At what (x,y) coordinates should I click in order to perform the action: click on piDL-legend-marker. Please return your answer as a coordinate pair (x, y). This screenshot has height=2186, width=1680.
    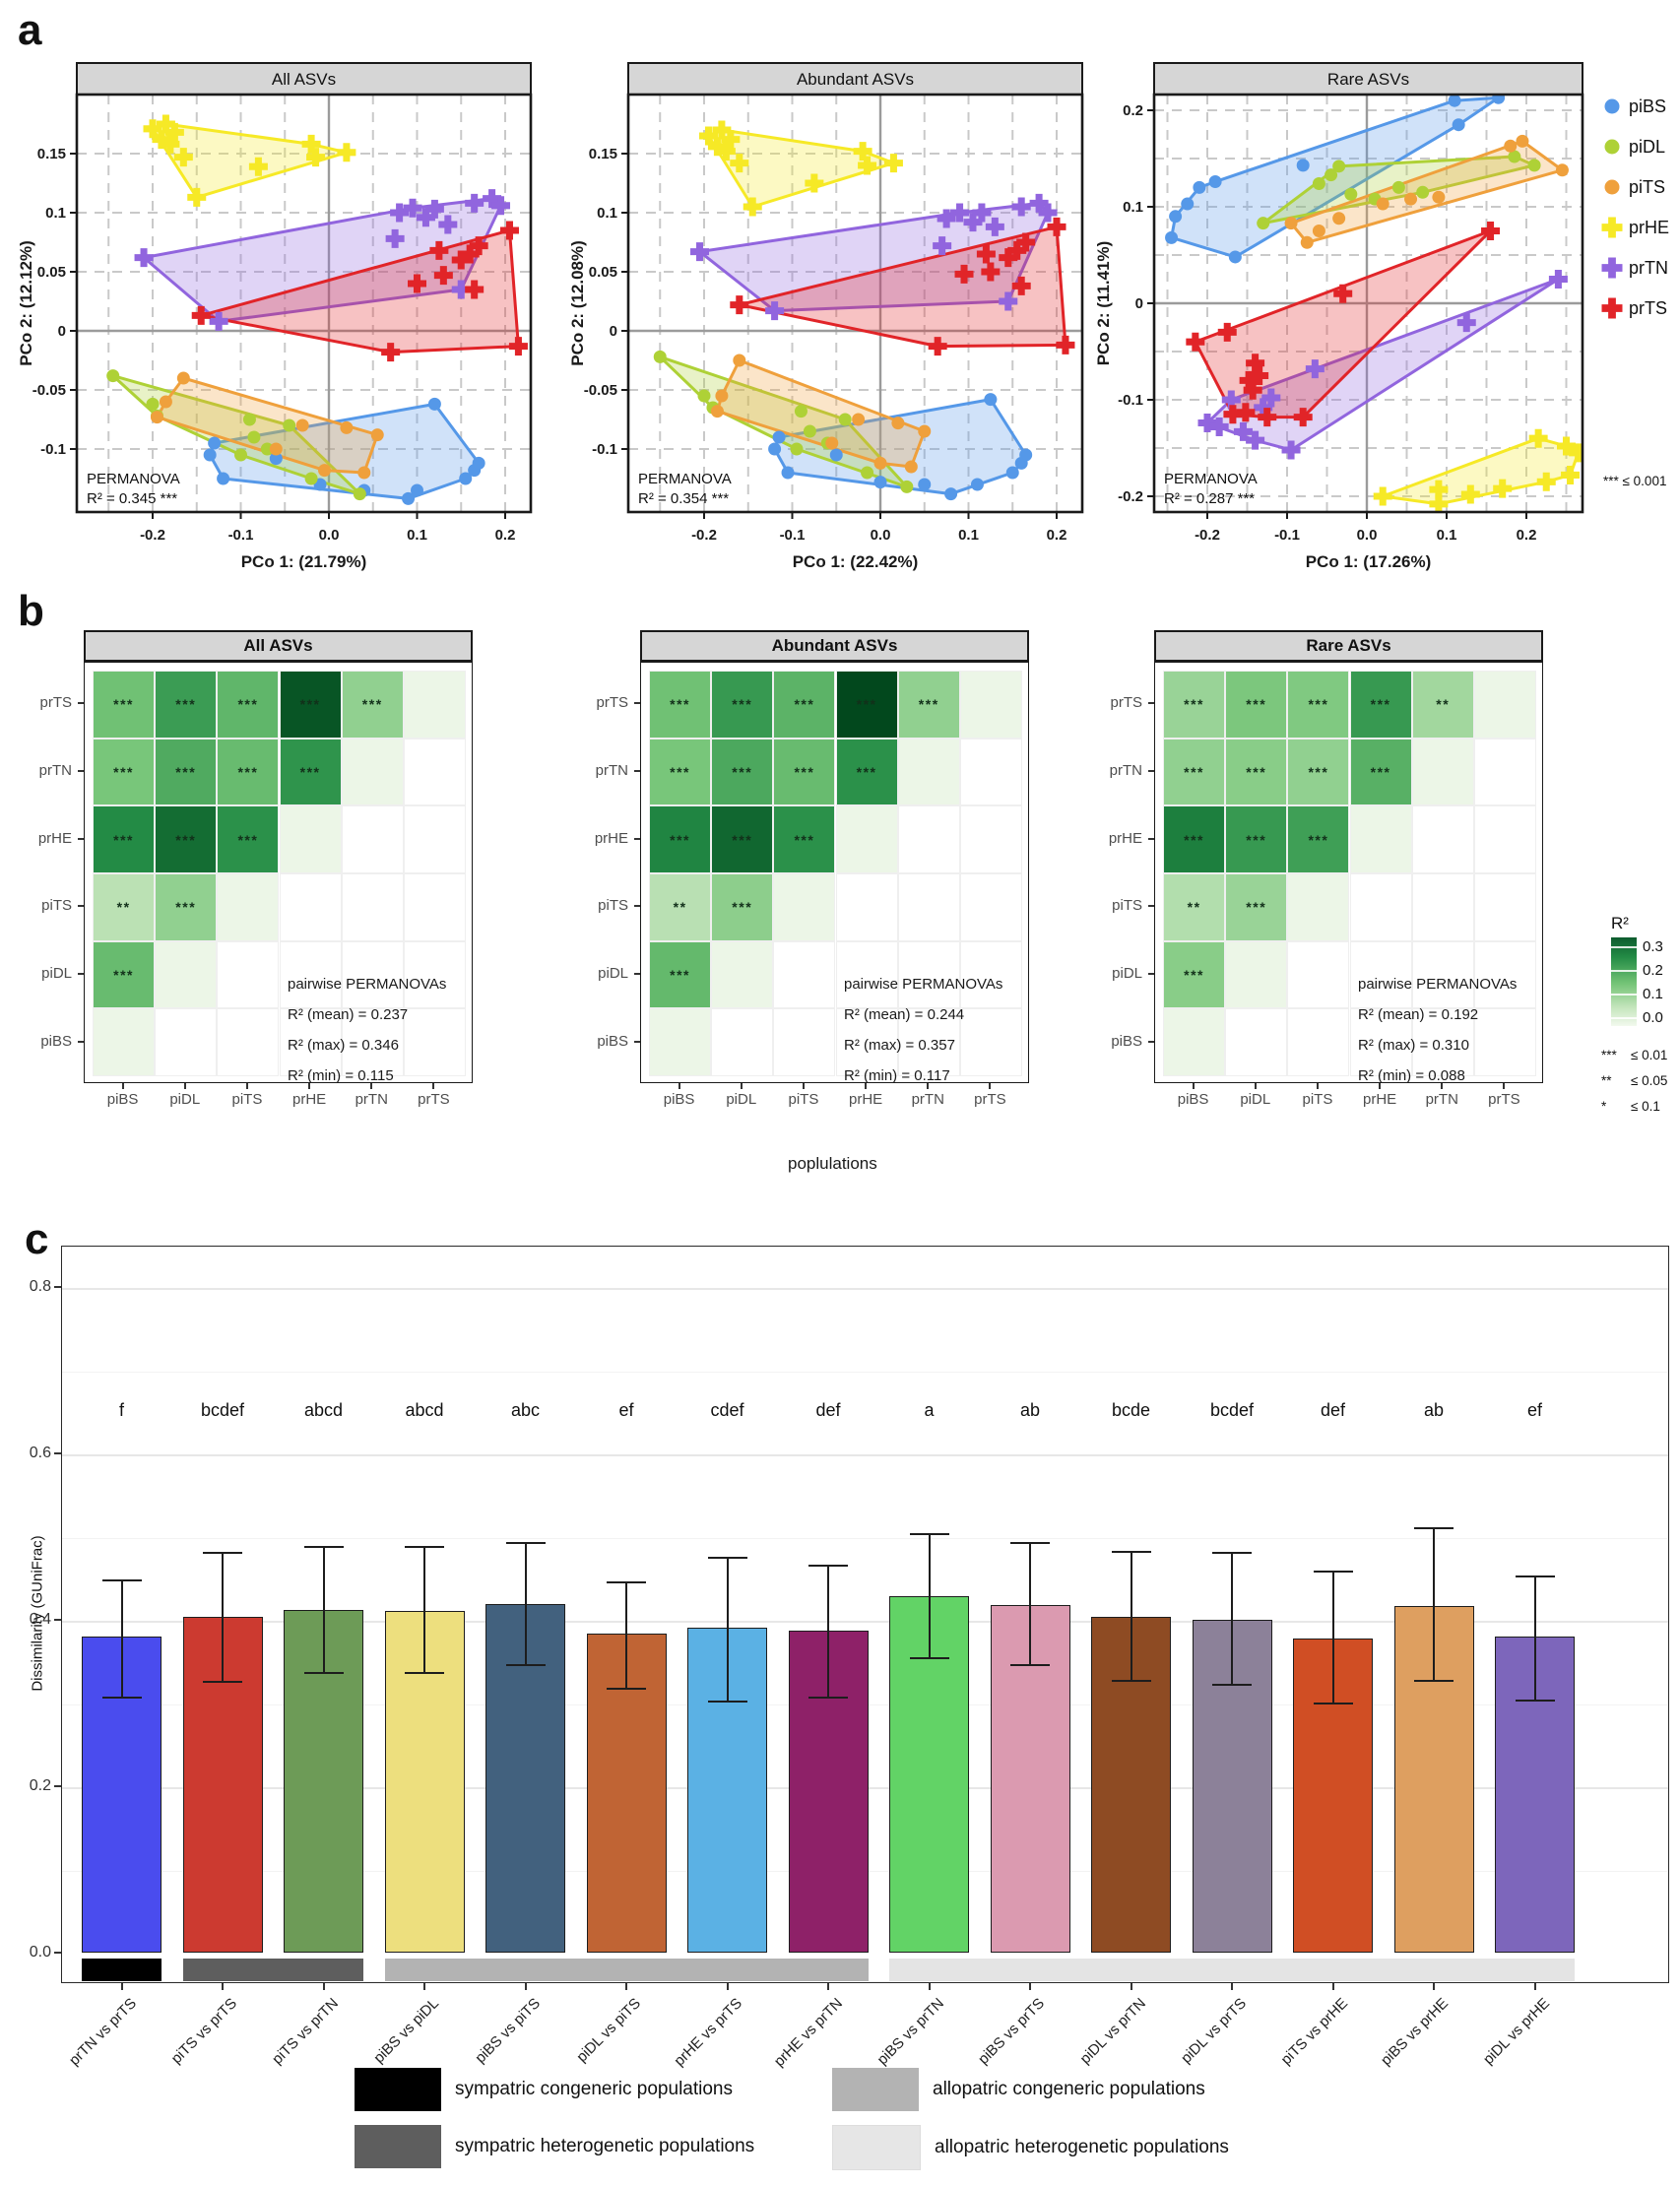
    Looking at the image, I should click on (1612, 147).